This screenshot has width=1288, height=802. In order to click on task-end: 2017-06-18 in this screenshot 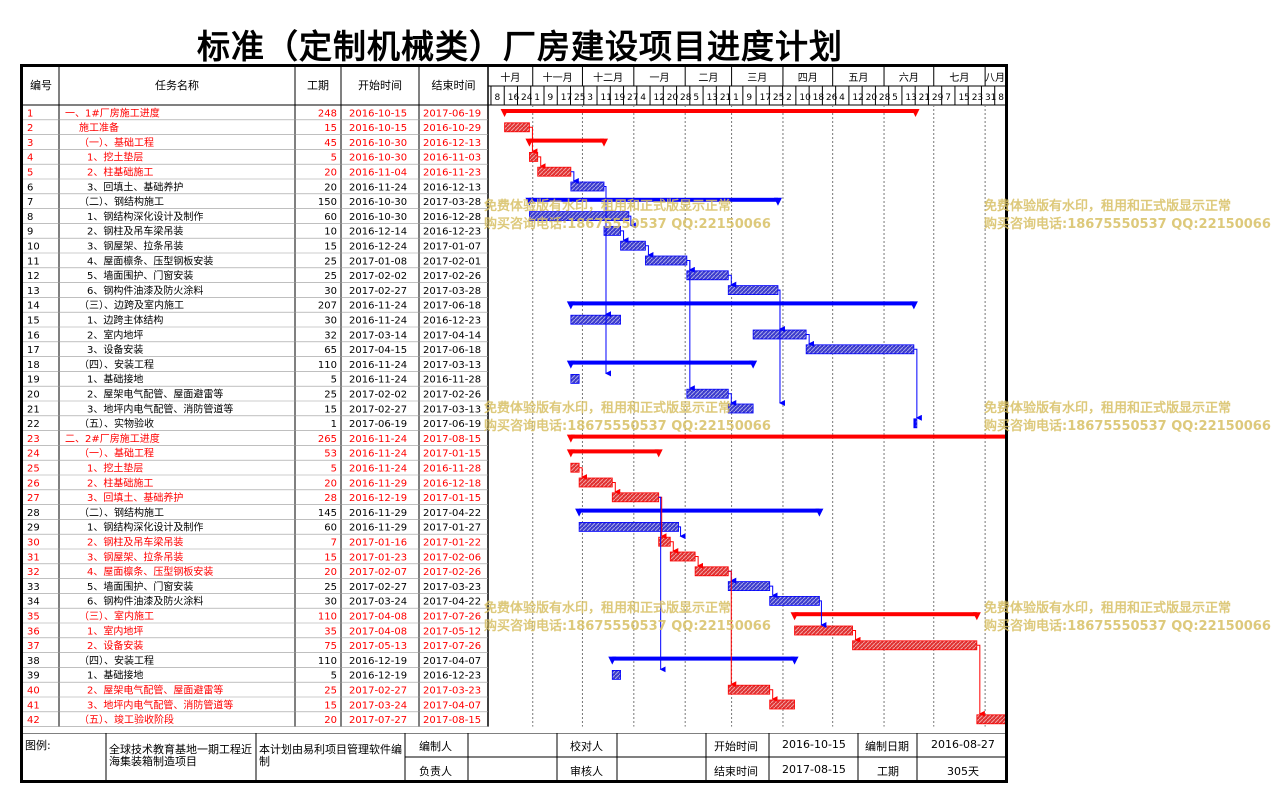, I will do `click(452, 350)`.